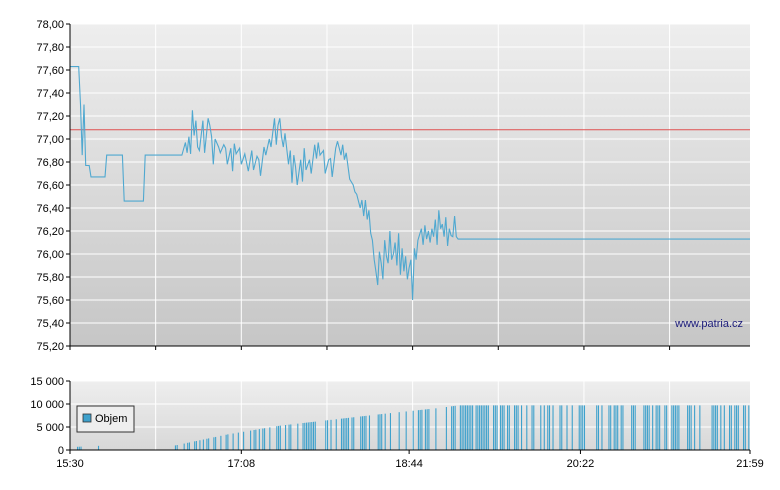  Describe the element at coordinates (47, 405) in the screenshot. I see `volume-y-tick-label: 10 000` at that location.